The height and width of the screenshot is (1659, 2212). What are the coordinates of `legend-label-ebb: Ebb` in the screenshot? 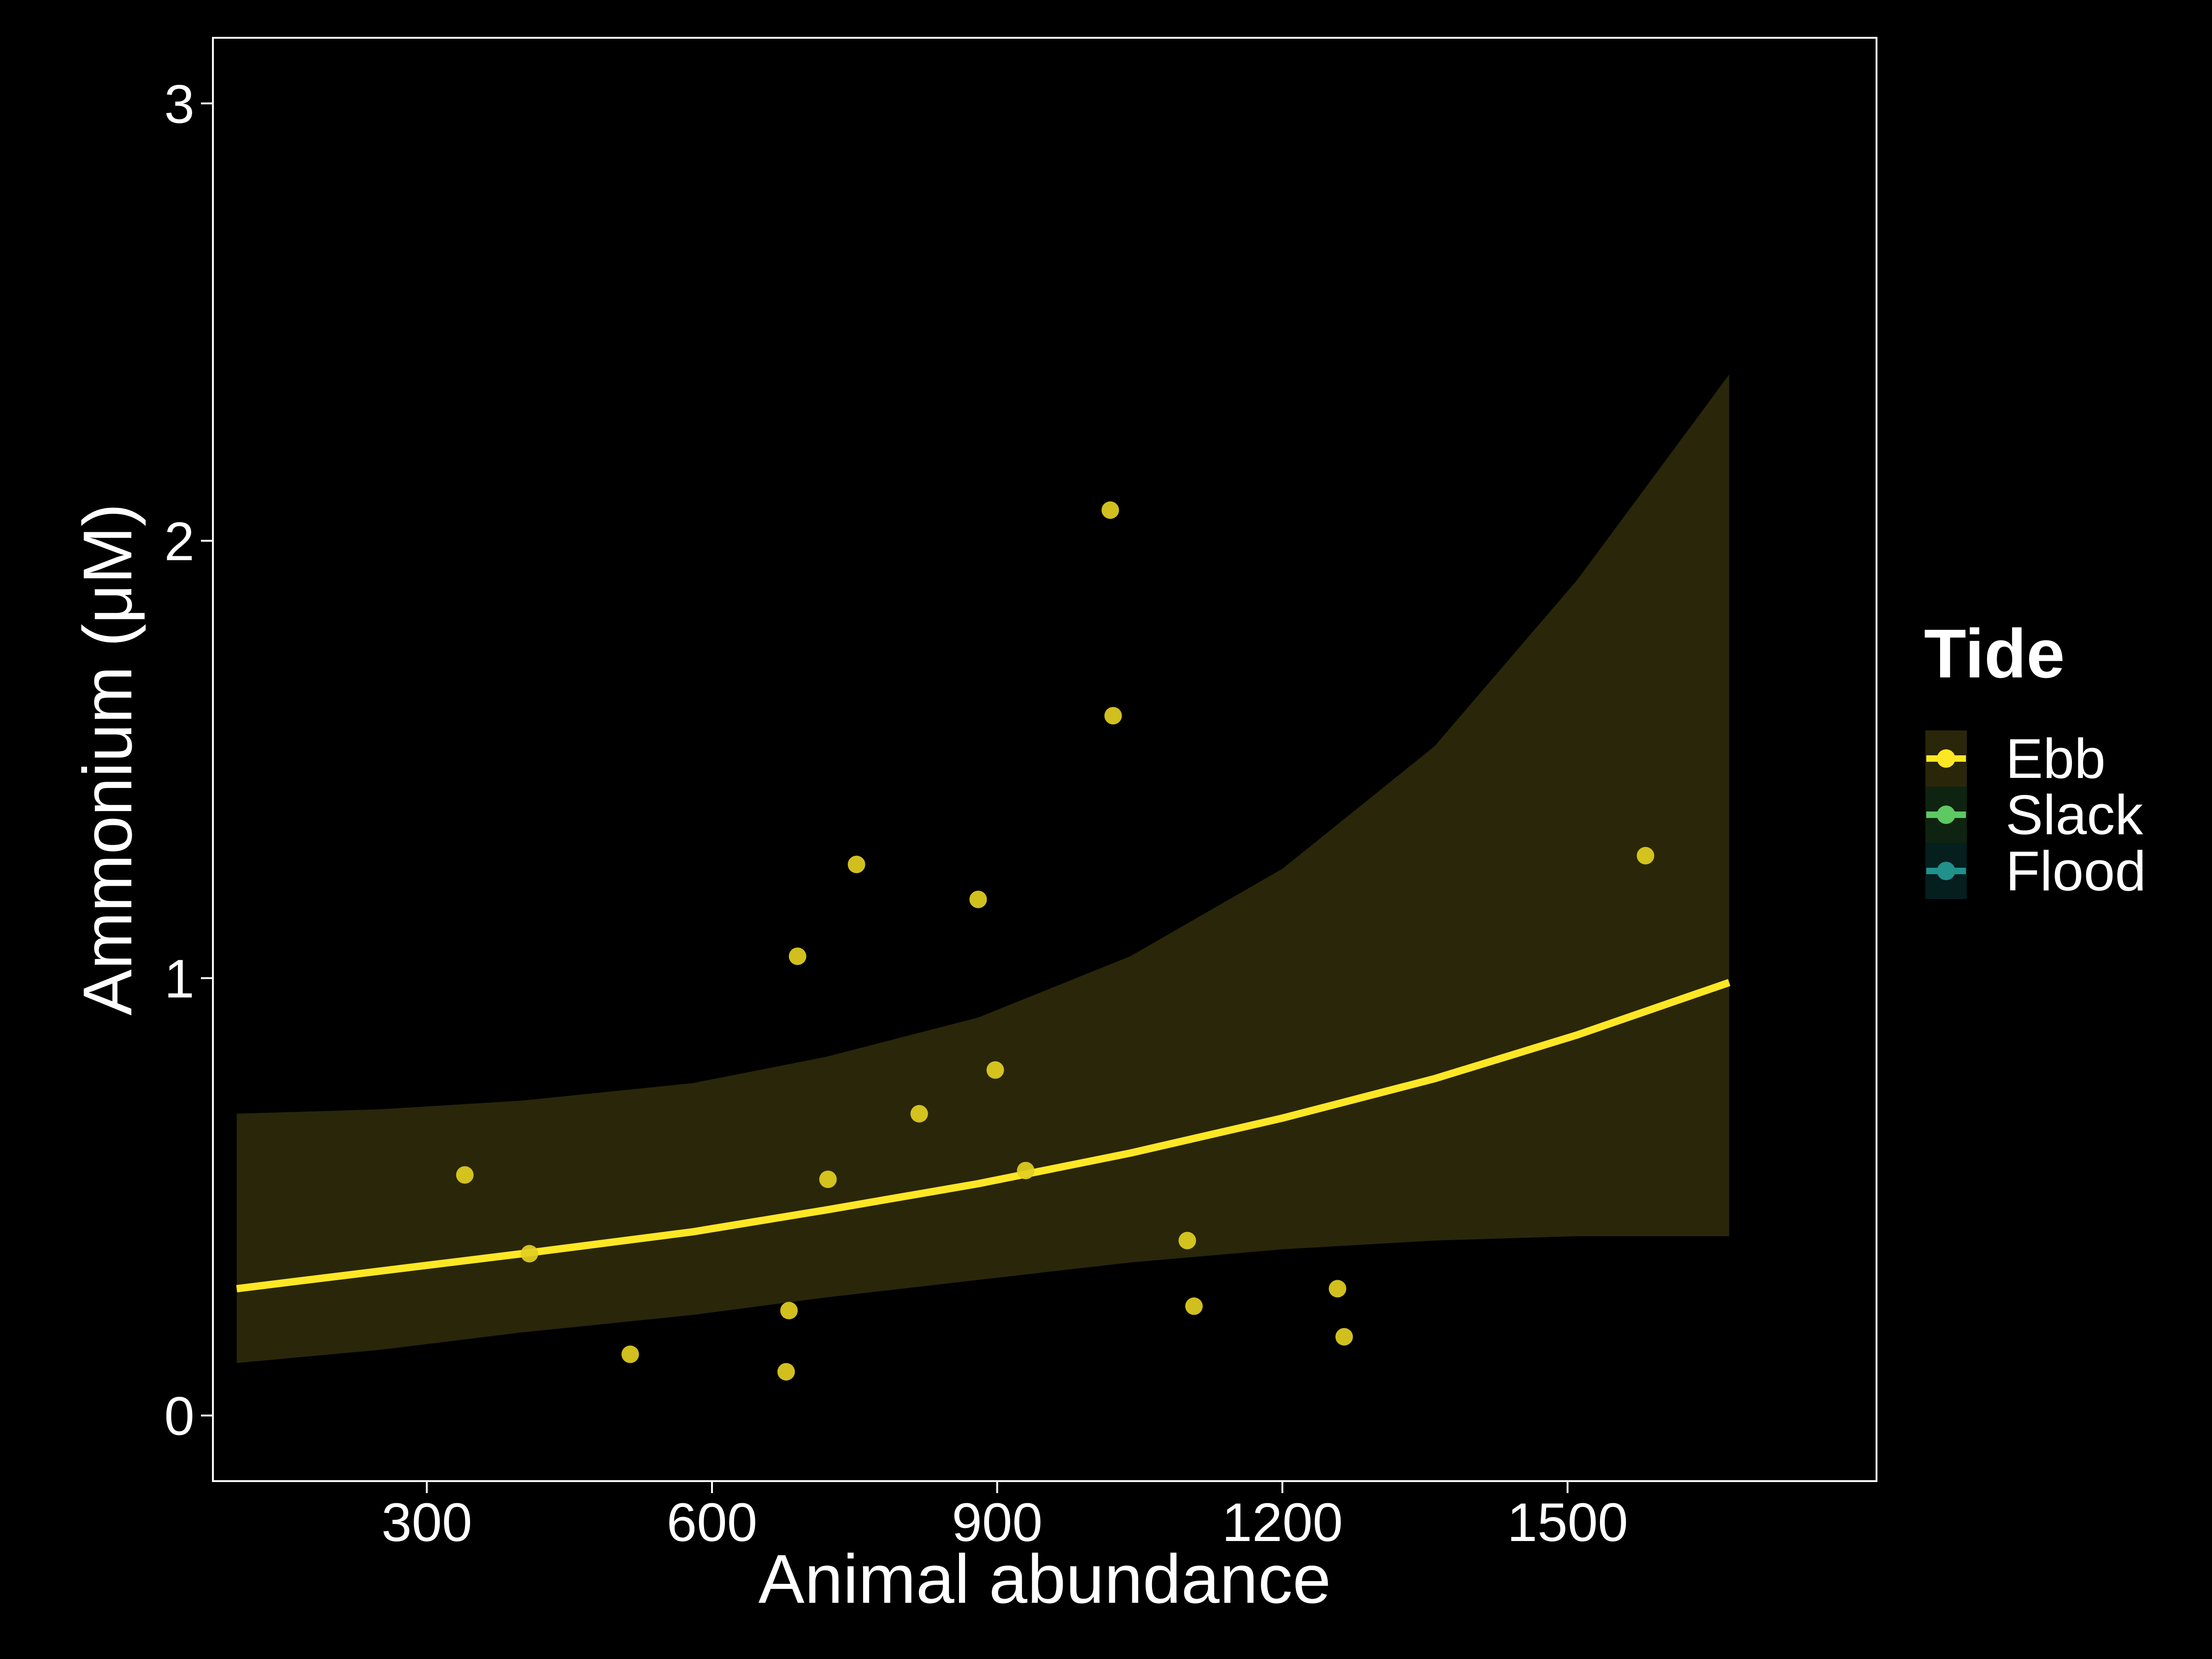 It's located at (2056, 758).